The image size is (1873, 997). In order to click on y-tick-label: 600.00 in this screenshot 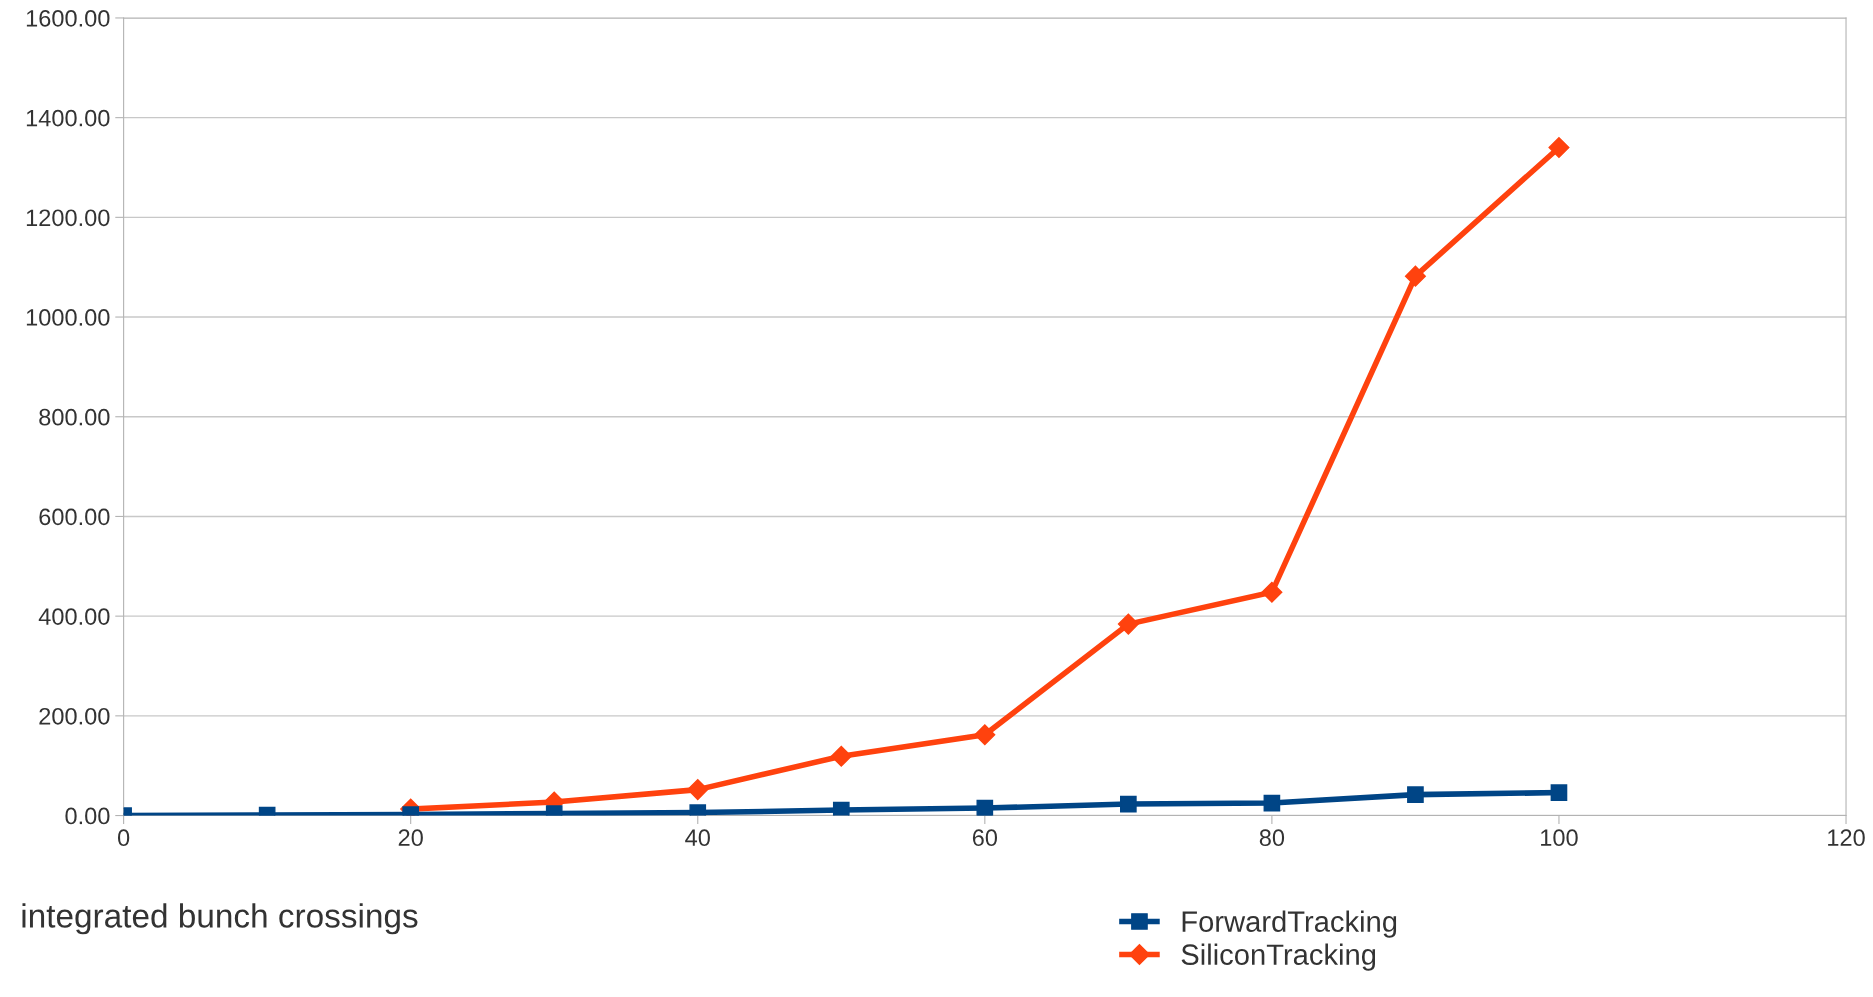, I will do `click(74, 517)`.